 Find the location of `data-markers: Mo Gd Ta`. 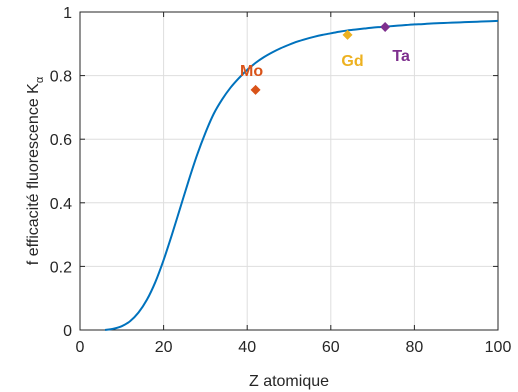

data-markers: Mo Gd Ta is located at coordinates (325, 58).